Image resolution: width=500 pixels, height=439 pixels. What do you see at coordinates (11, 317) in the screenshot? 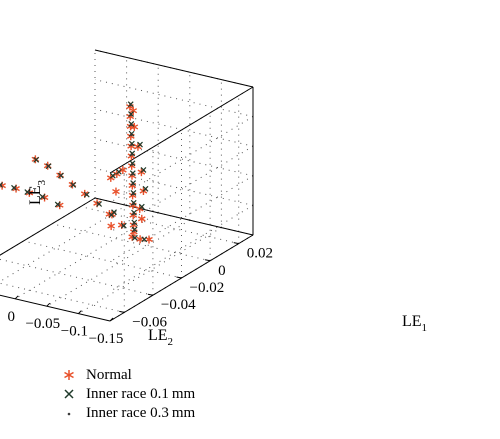
I see `y-tick-label: 0` at bounding box center [11, 317].